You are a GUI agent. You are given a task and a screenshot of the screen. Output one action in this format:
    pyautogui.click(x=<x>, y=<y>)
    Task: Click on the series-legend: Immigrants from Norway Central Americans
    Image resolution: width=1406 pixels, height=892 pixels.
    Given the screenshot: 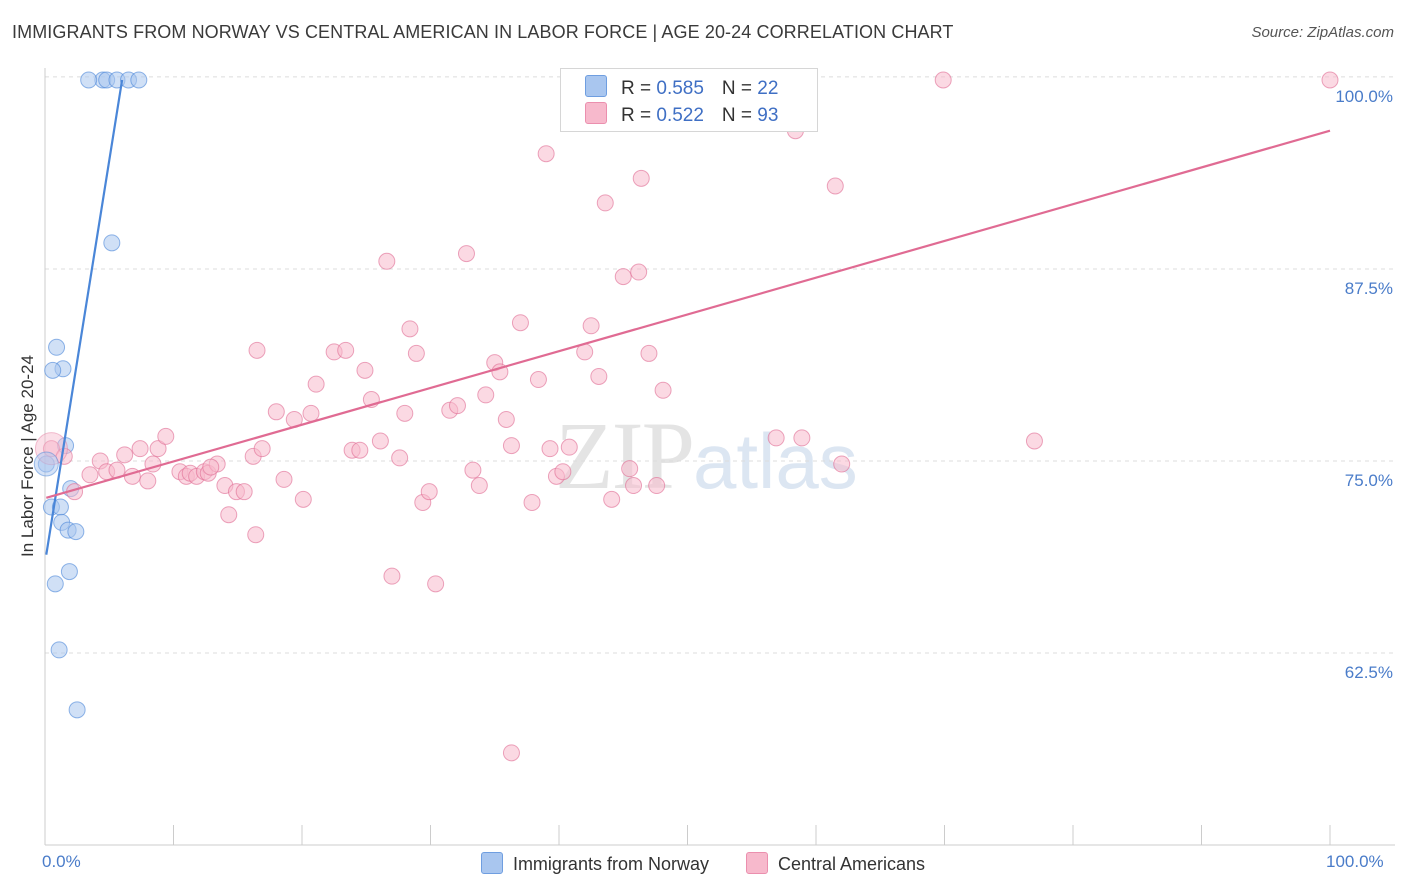 What is the action you would take?
    pyautogui.click(x=703, y=863)
    